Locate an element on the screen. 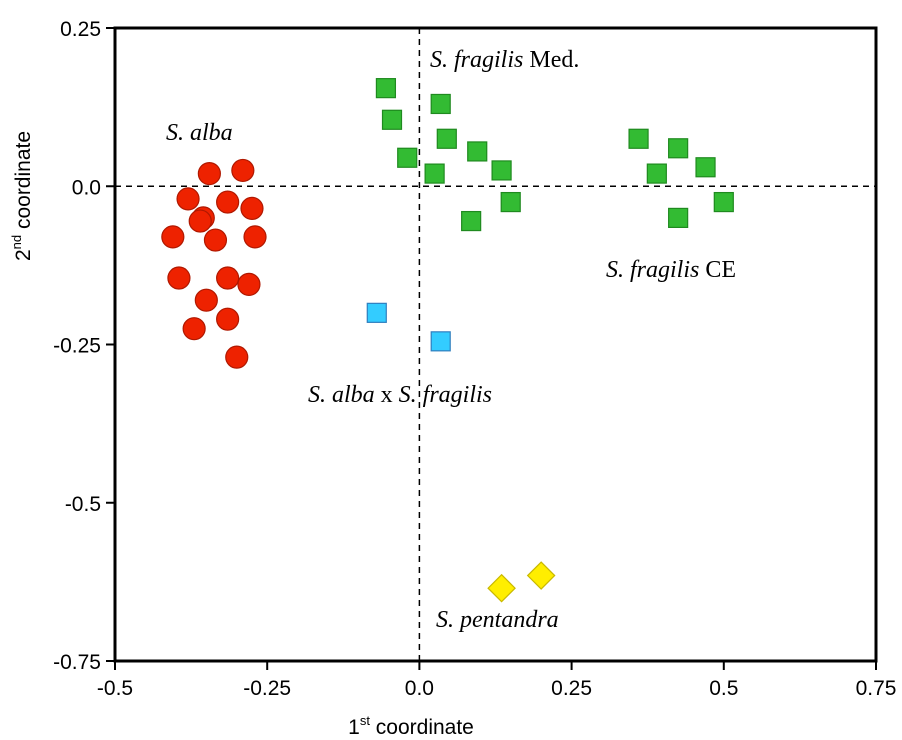  annotation-hybrid-cross: x is located at coordinates (387, 395).